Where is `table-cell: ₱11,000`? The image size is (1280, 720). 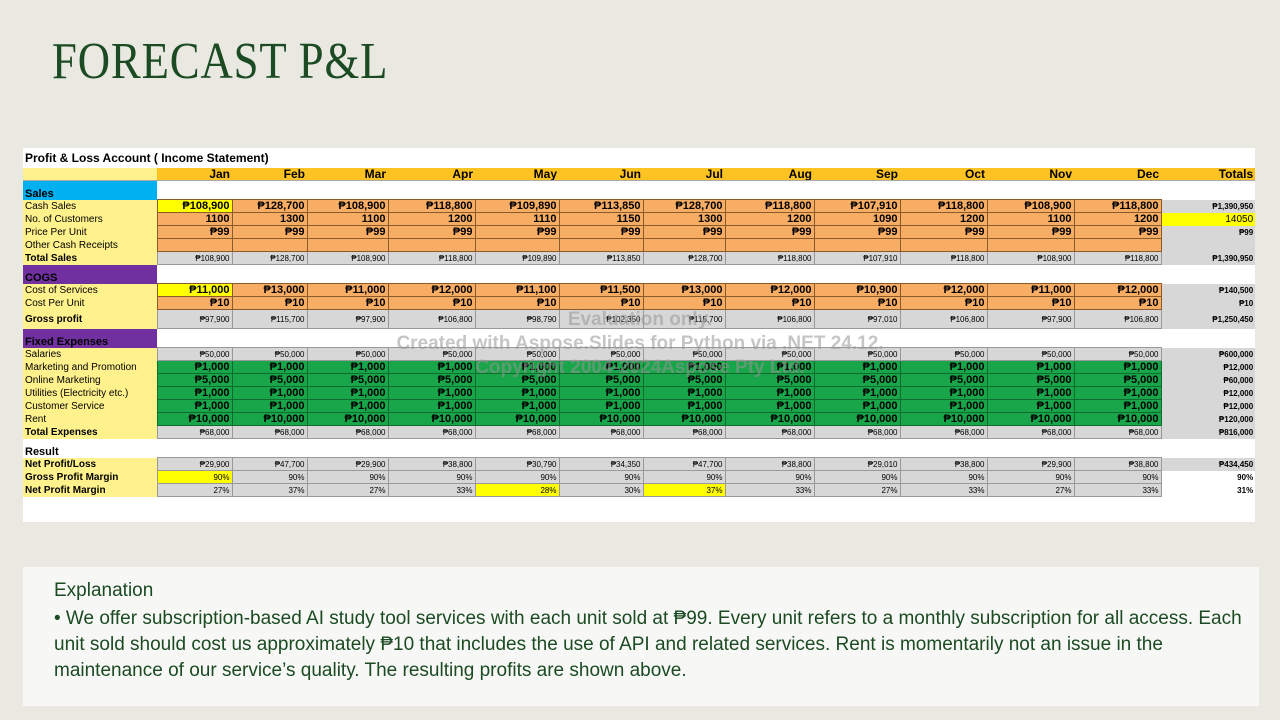 table-cell: ₱11,000 is located at coordinates (1030, 290).